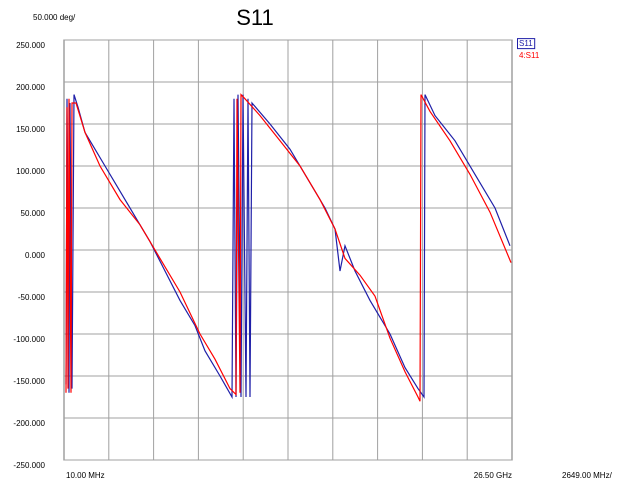 Image resolution: width=640 pixels, height=480 pixels. What do you see at coordinates (29, 381) in the screenshot?
I see `y-tick-label: -150.000` at bounding box center [29, 381].